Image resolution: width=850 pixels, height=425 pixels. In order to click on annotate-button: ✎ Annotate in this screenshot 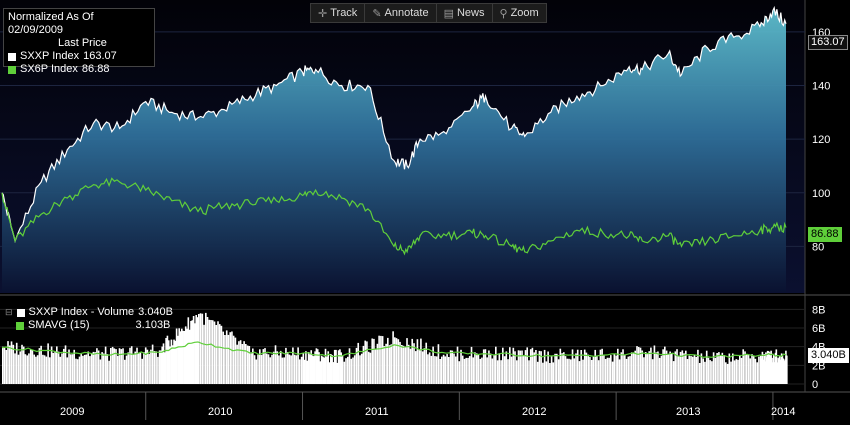, I will do `click(401, 13)`.